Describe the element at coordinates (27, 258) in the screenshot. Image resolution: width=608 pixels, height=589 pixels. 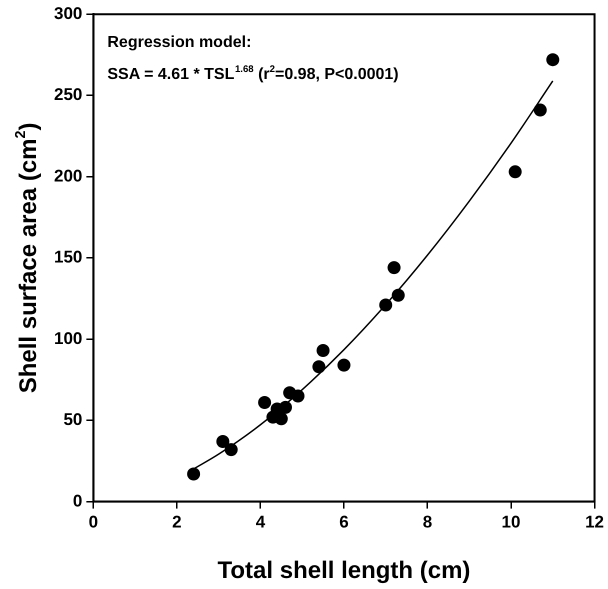
I see `y-axis-title: Shell surface area (cm2)` at that location.